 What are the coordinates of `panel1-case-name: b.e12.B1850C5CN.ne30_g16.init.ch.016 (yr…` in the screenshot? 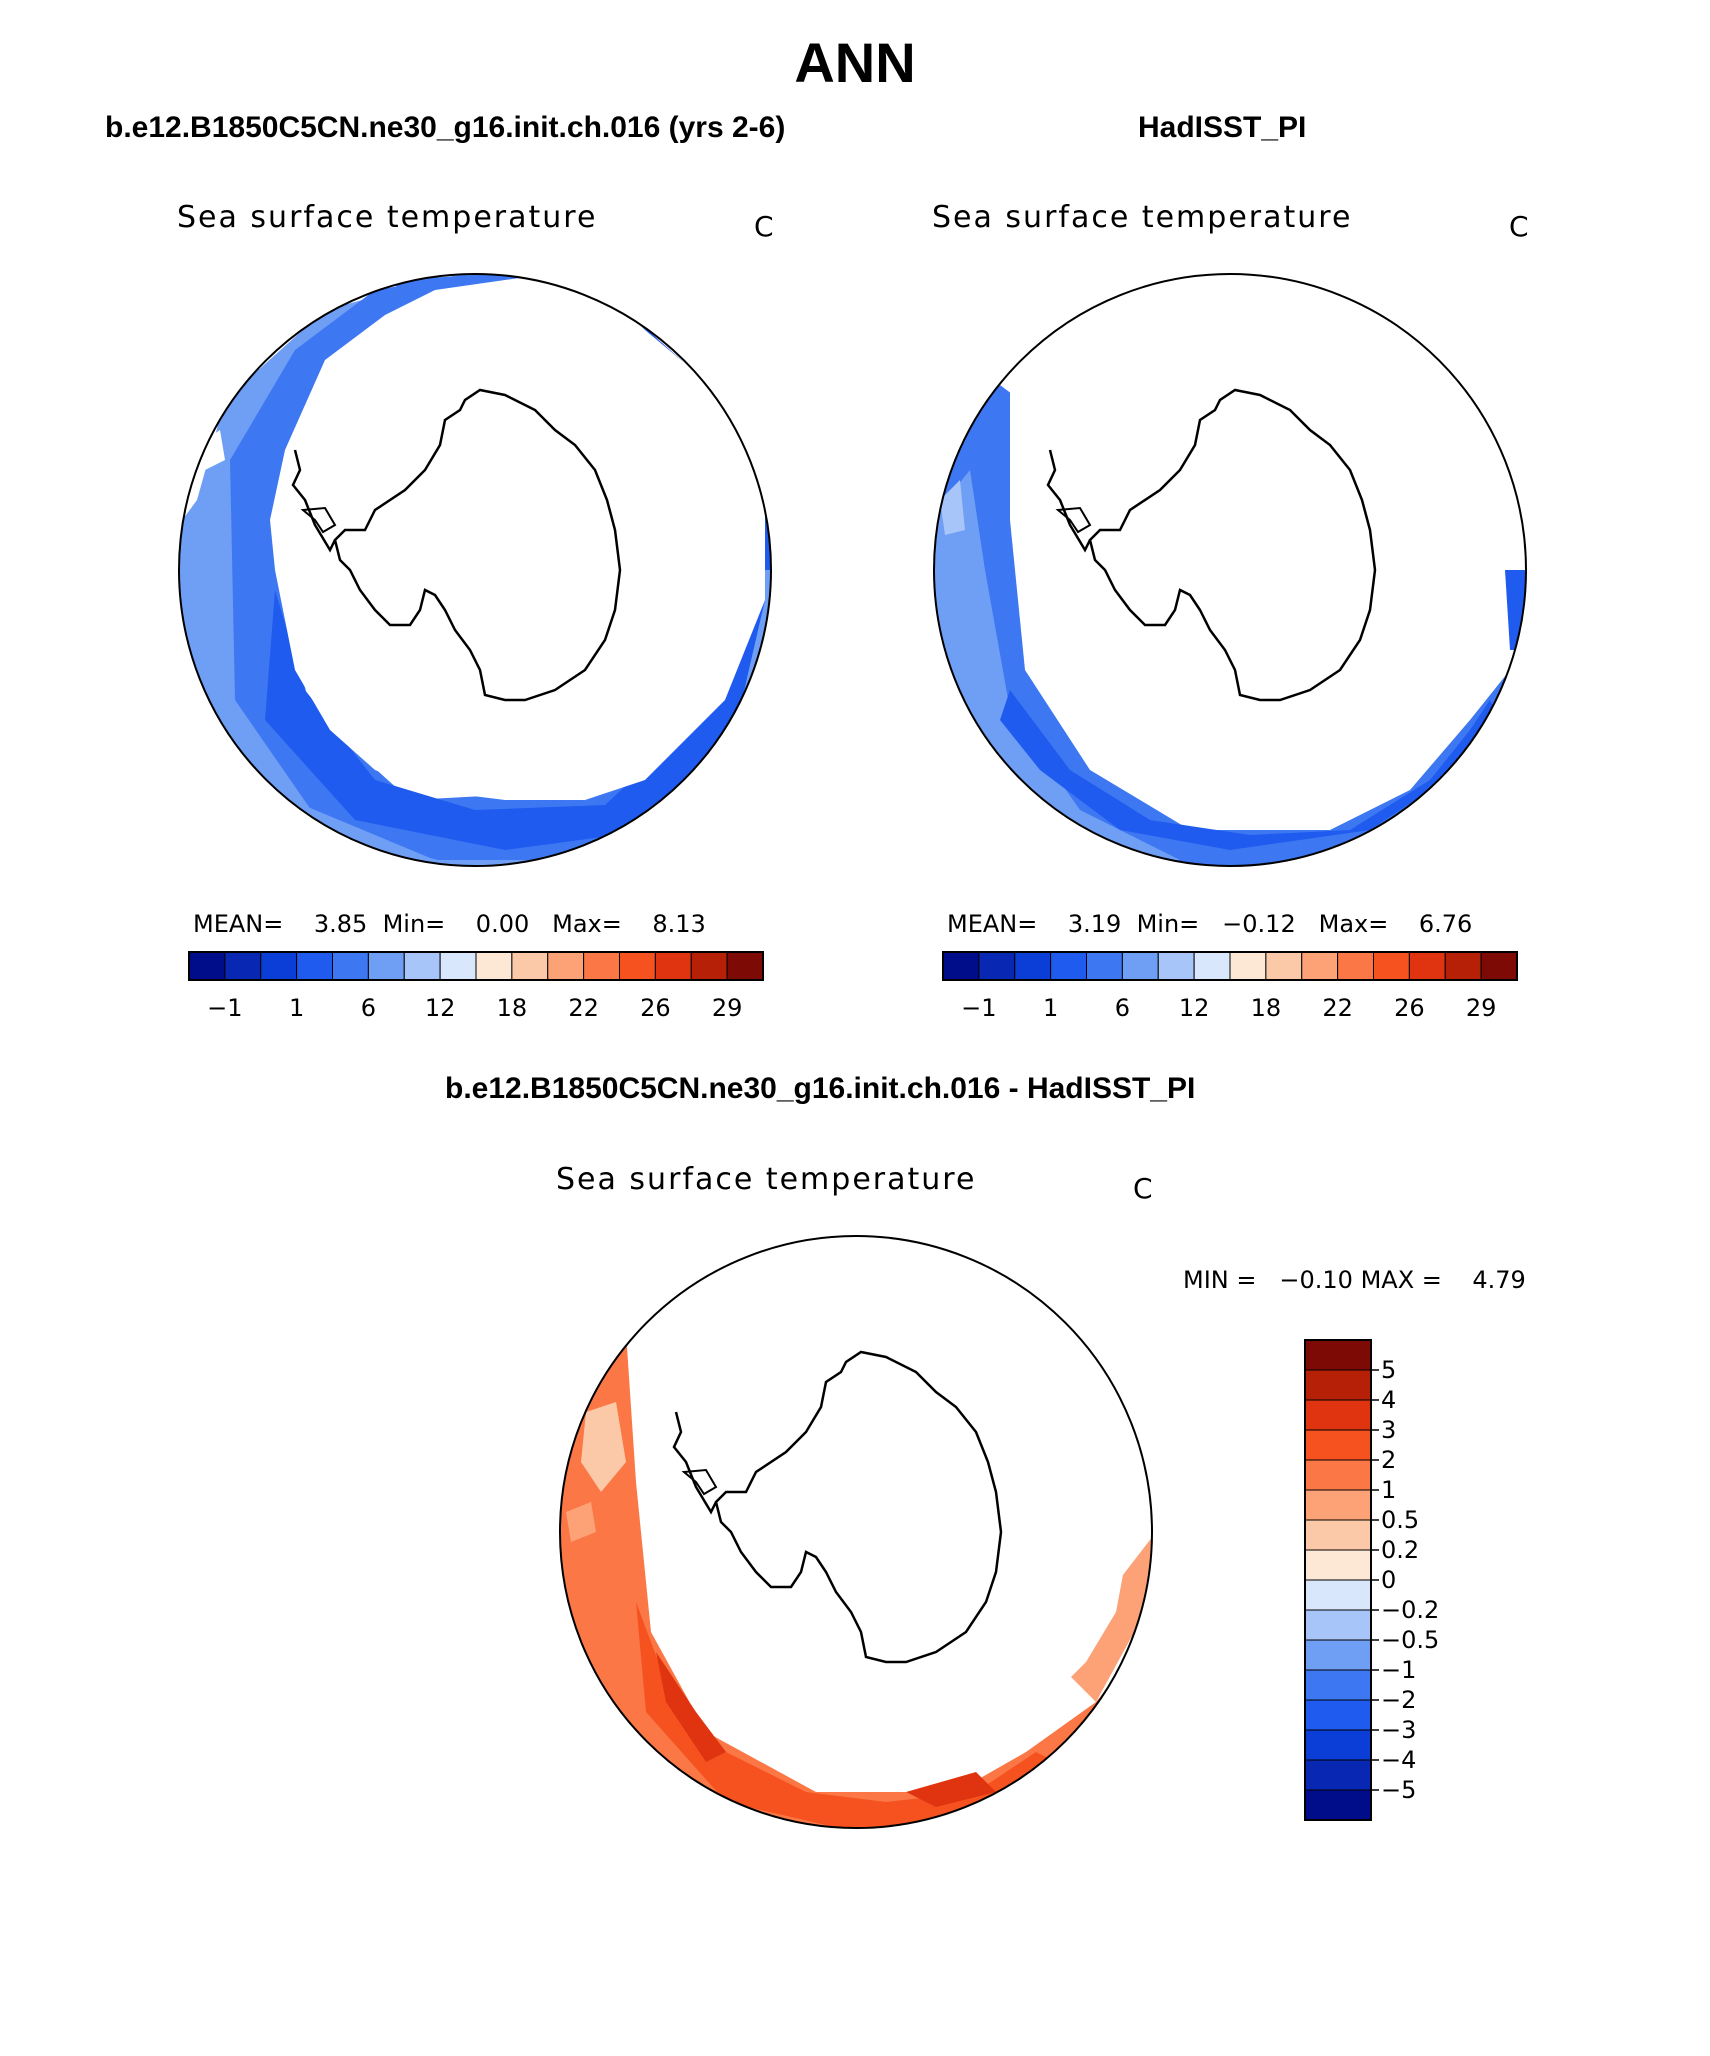 It's located at (445, 127).